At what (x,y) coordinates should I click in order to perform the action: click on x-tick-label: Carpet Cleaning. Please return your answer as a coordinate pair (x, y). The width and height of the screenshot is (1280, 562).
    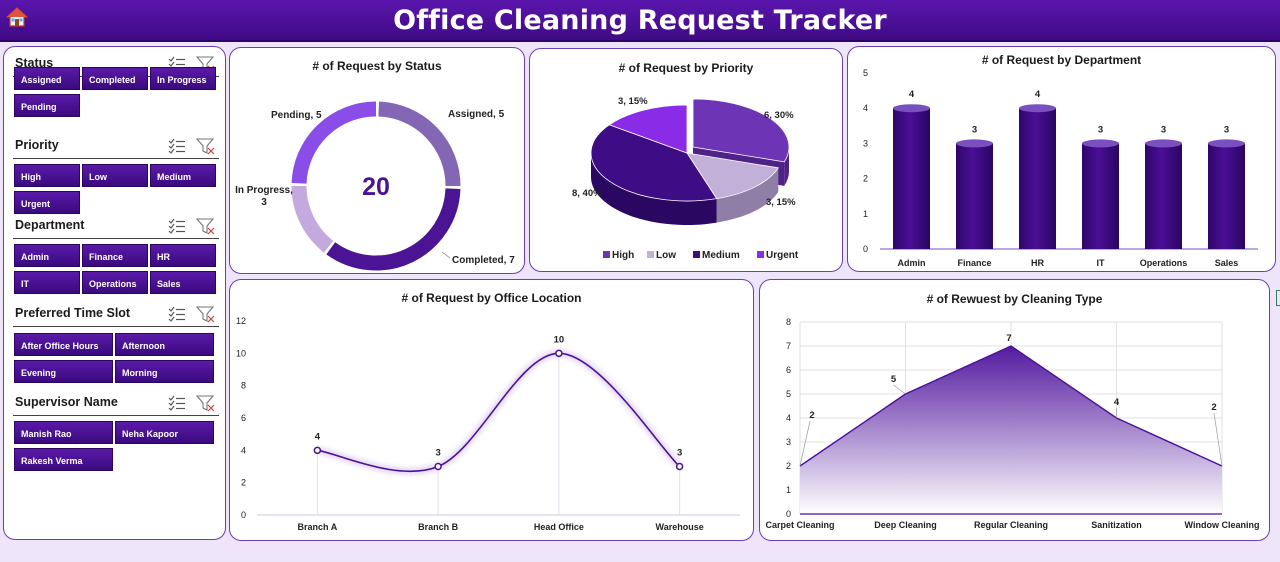
    Looking at the image, I should click on (799, 525).